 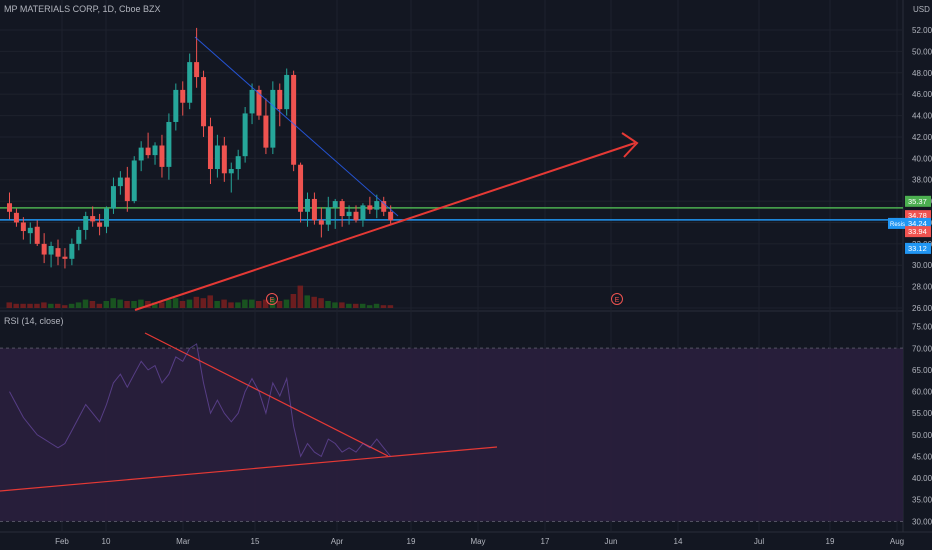 What do you see at coordinates (922, 51) in the screenshot?
I see `y-tick-label: 50.00` at bounding box center [922, 51].